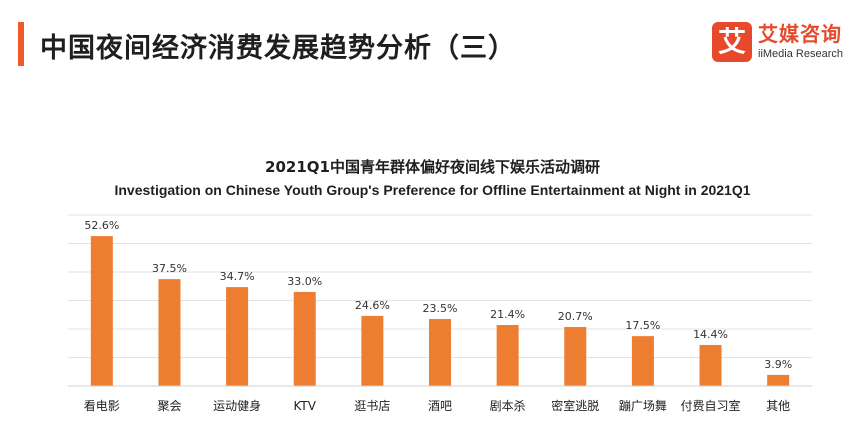  Describe the element at coordinates (440, 308) in the screenshot. I see `data-label: 23.5%` at that location.